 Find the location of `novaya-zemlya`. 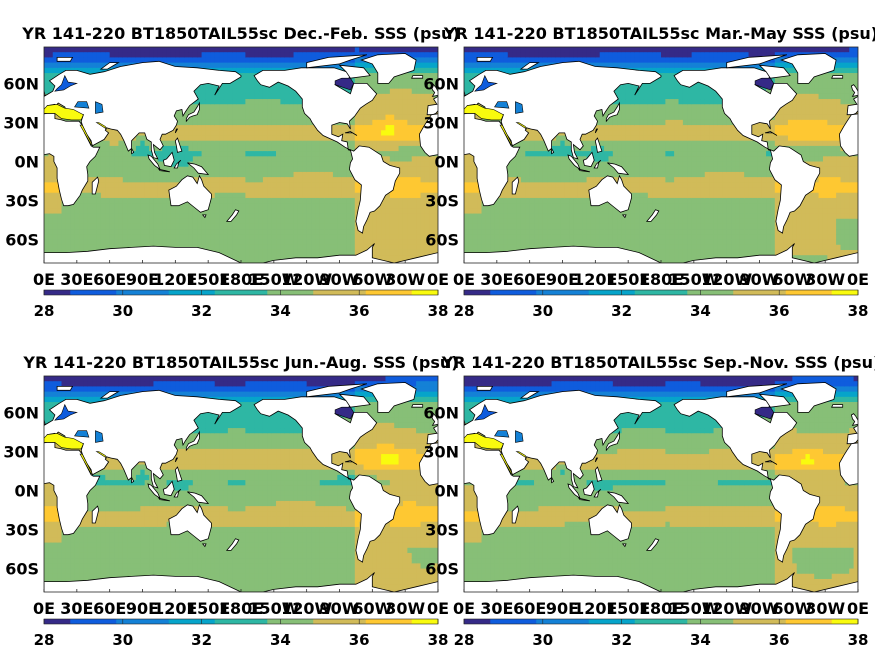

novaya-zemlya is located at coordinates (109, 66).